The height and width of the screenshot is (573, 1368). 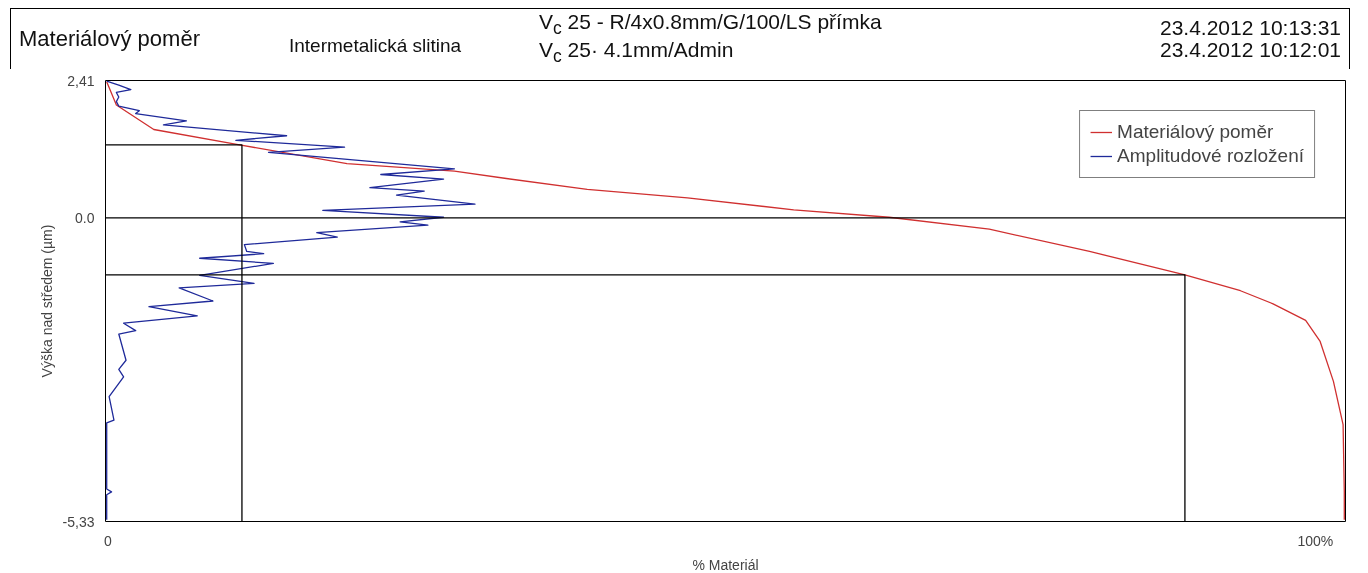 I want to click on y-tick-label: -5,33, so click(x=78, y=521).